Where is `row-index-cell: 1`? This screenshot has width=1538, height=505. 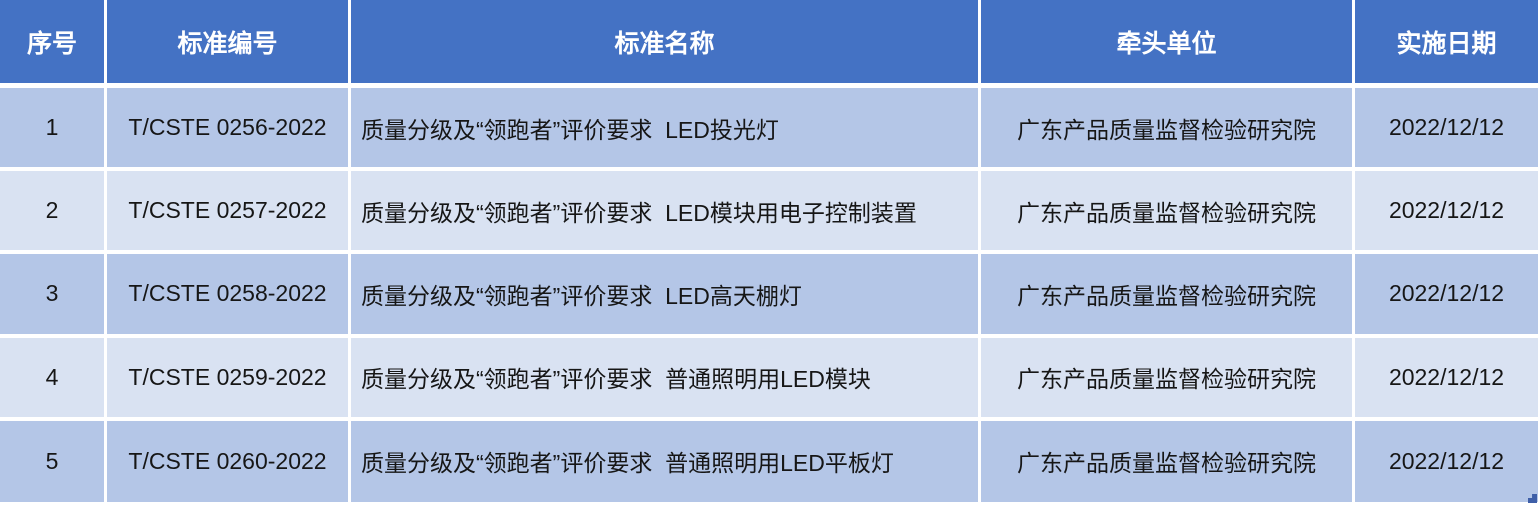 row-index-cell: 1 is located at coordinates (53, 130).